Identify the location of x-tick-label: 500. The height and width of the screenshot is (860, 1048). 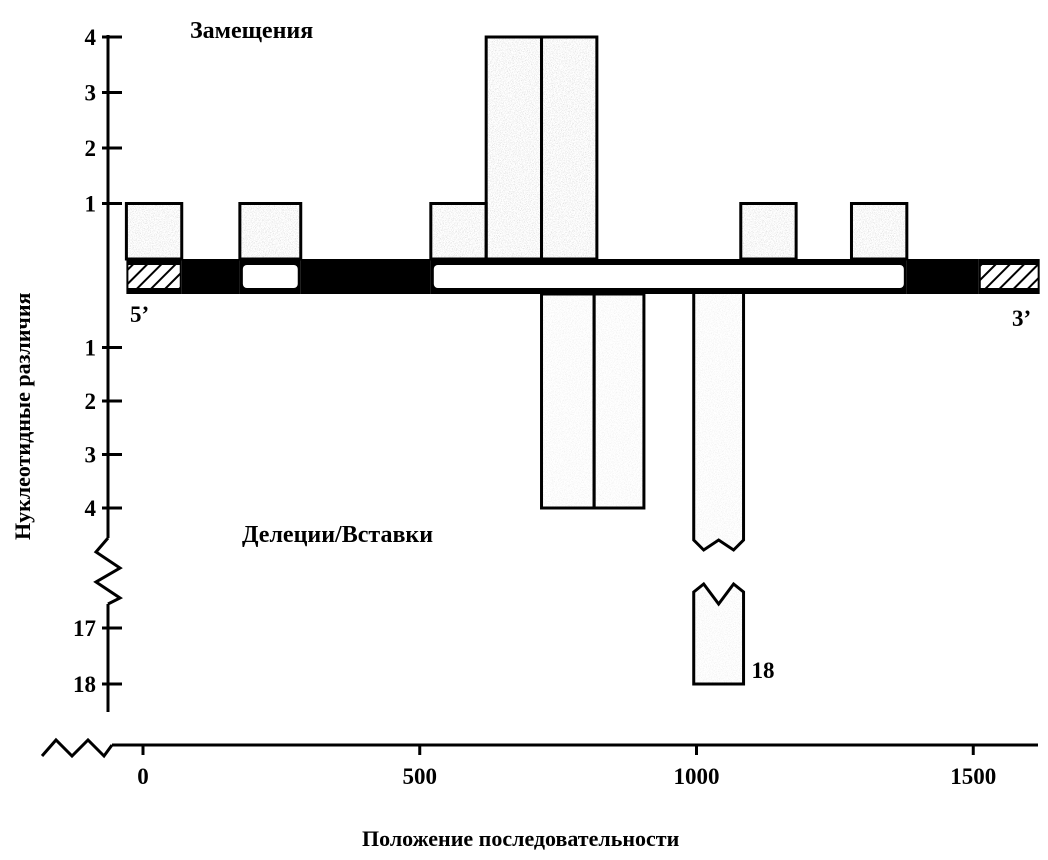
(420, 776).